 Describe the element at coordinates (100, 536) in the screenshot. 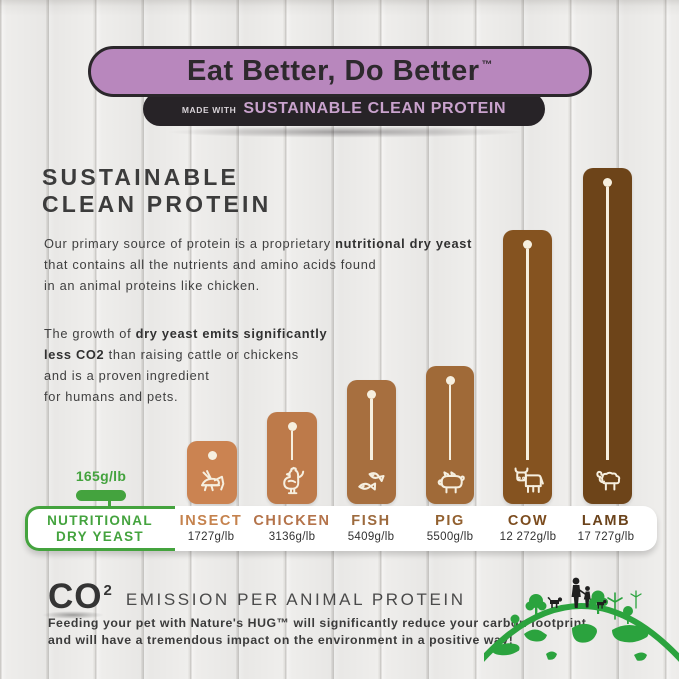

I see `yeast-name-line2: DRY YEAST` at that location.